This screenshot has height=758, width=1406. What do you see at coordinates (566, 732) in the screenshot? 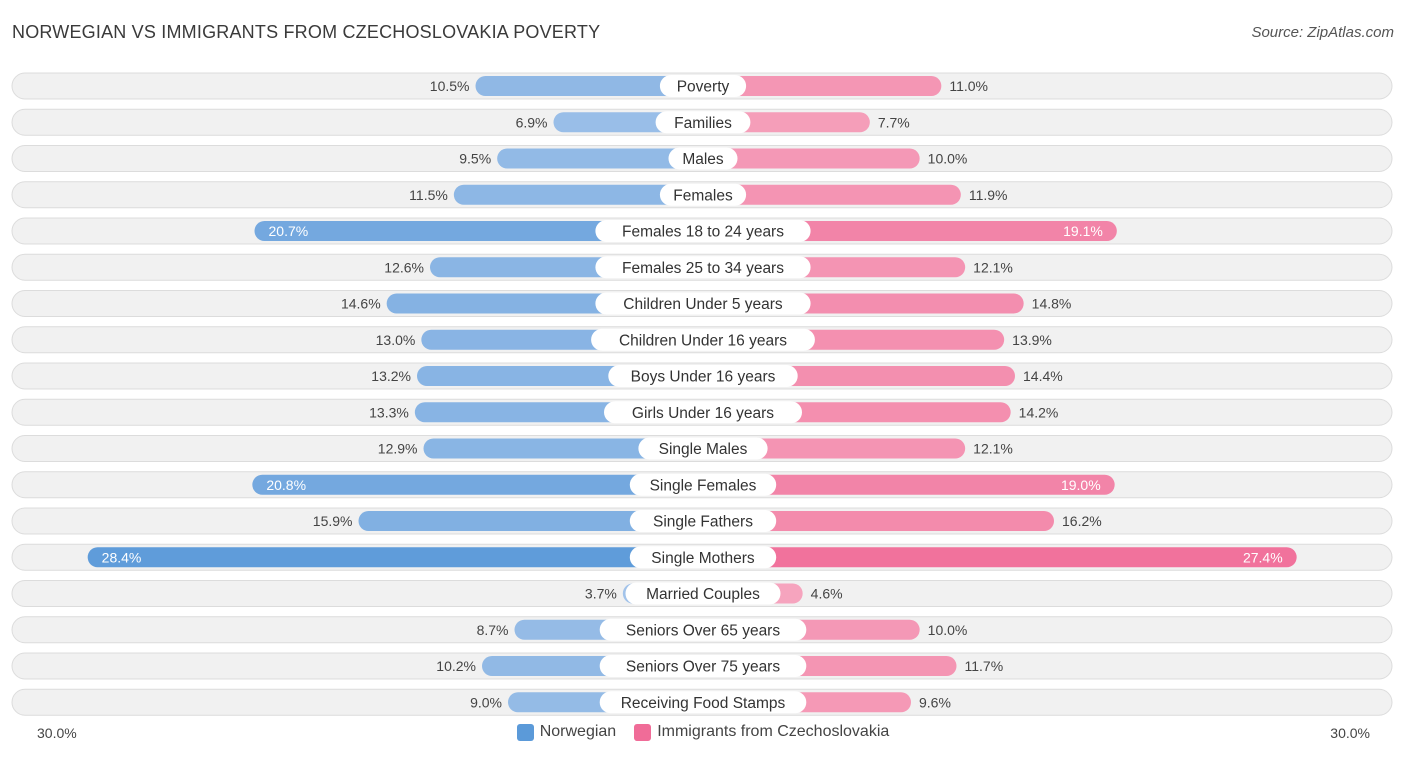
I see `legend-item-norwegian: Norwegian` at bounding box center [566, 732].